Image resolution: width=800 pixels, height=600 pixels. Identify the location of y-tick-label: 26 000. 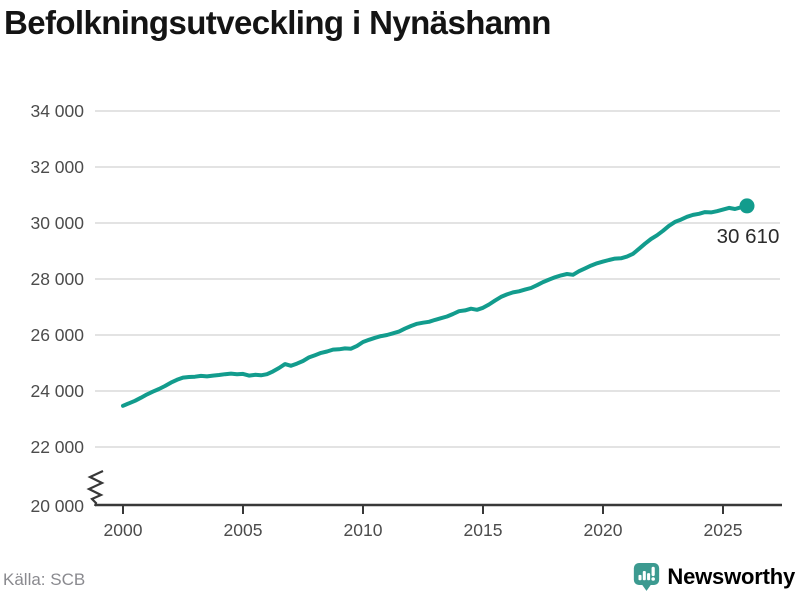
(57, 335).